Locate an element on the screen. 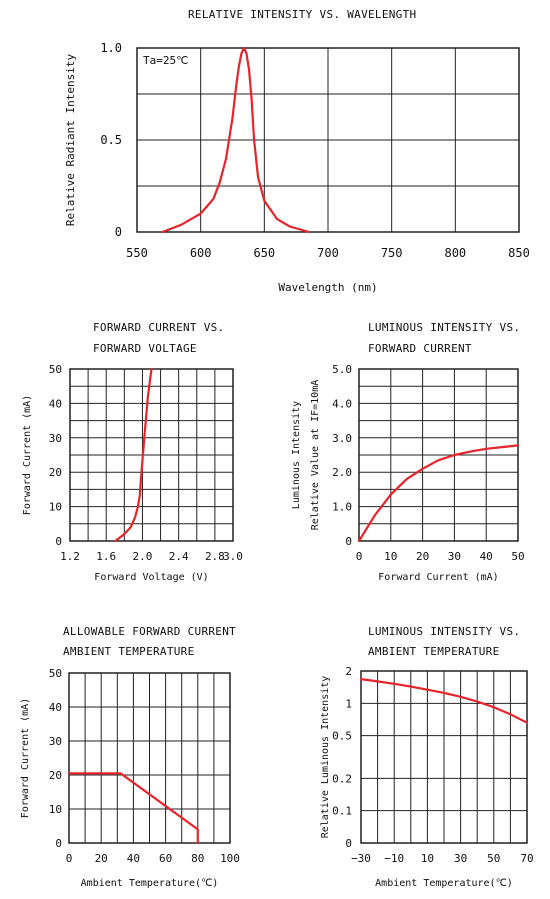  x-tick-label: 650 is located at coordinates (264, 253).